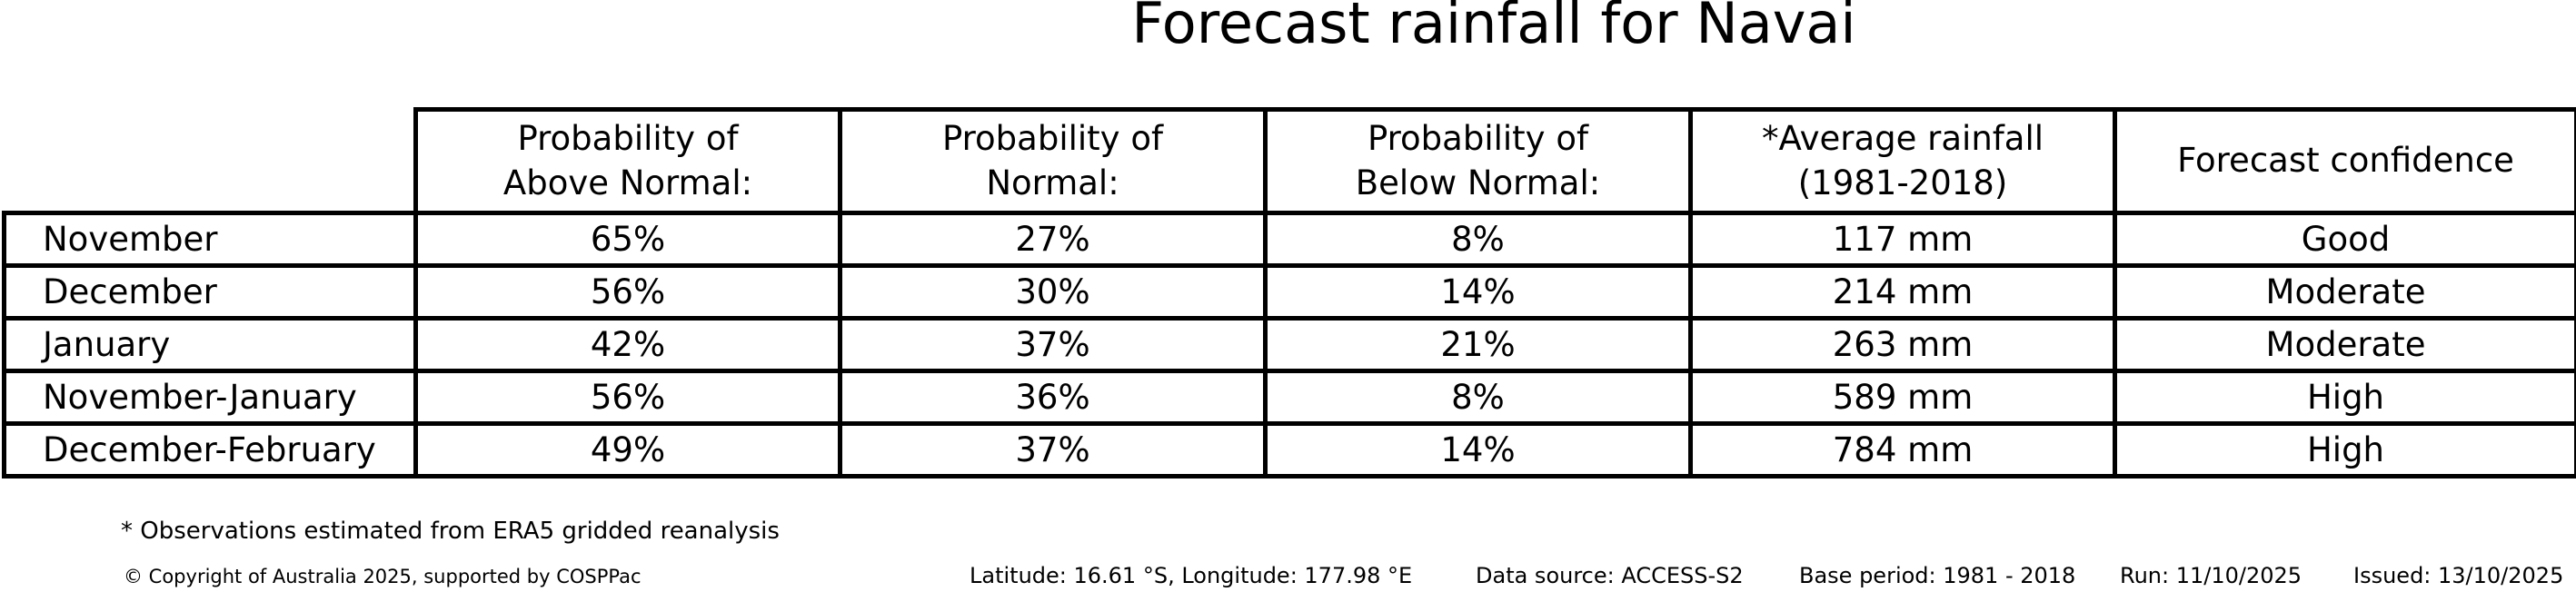 This screenshot has width=2576, height=592. I want to click on corner-cell, so click(211, 161).